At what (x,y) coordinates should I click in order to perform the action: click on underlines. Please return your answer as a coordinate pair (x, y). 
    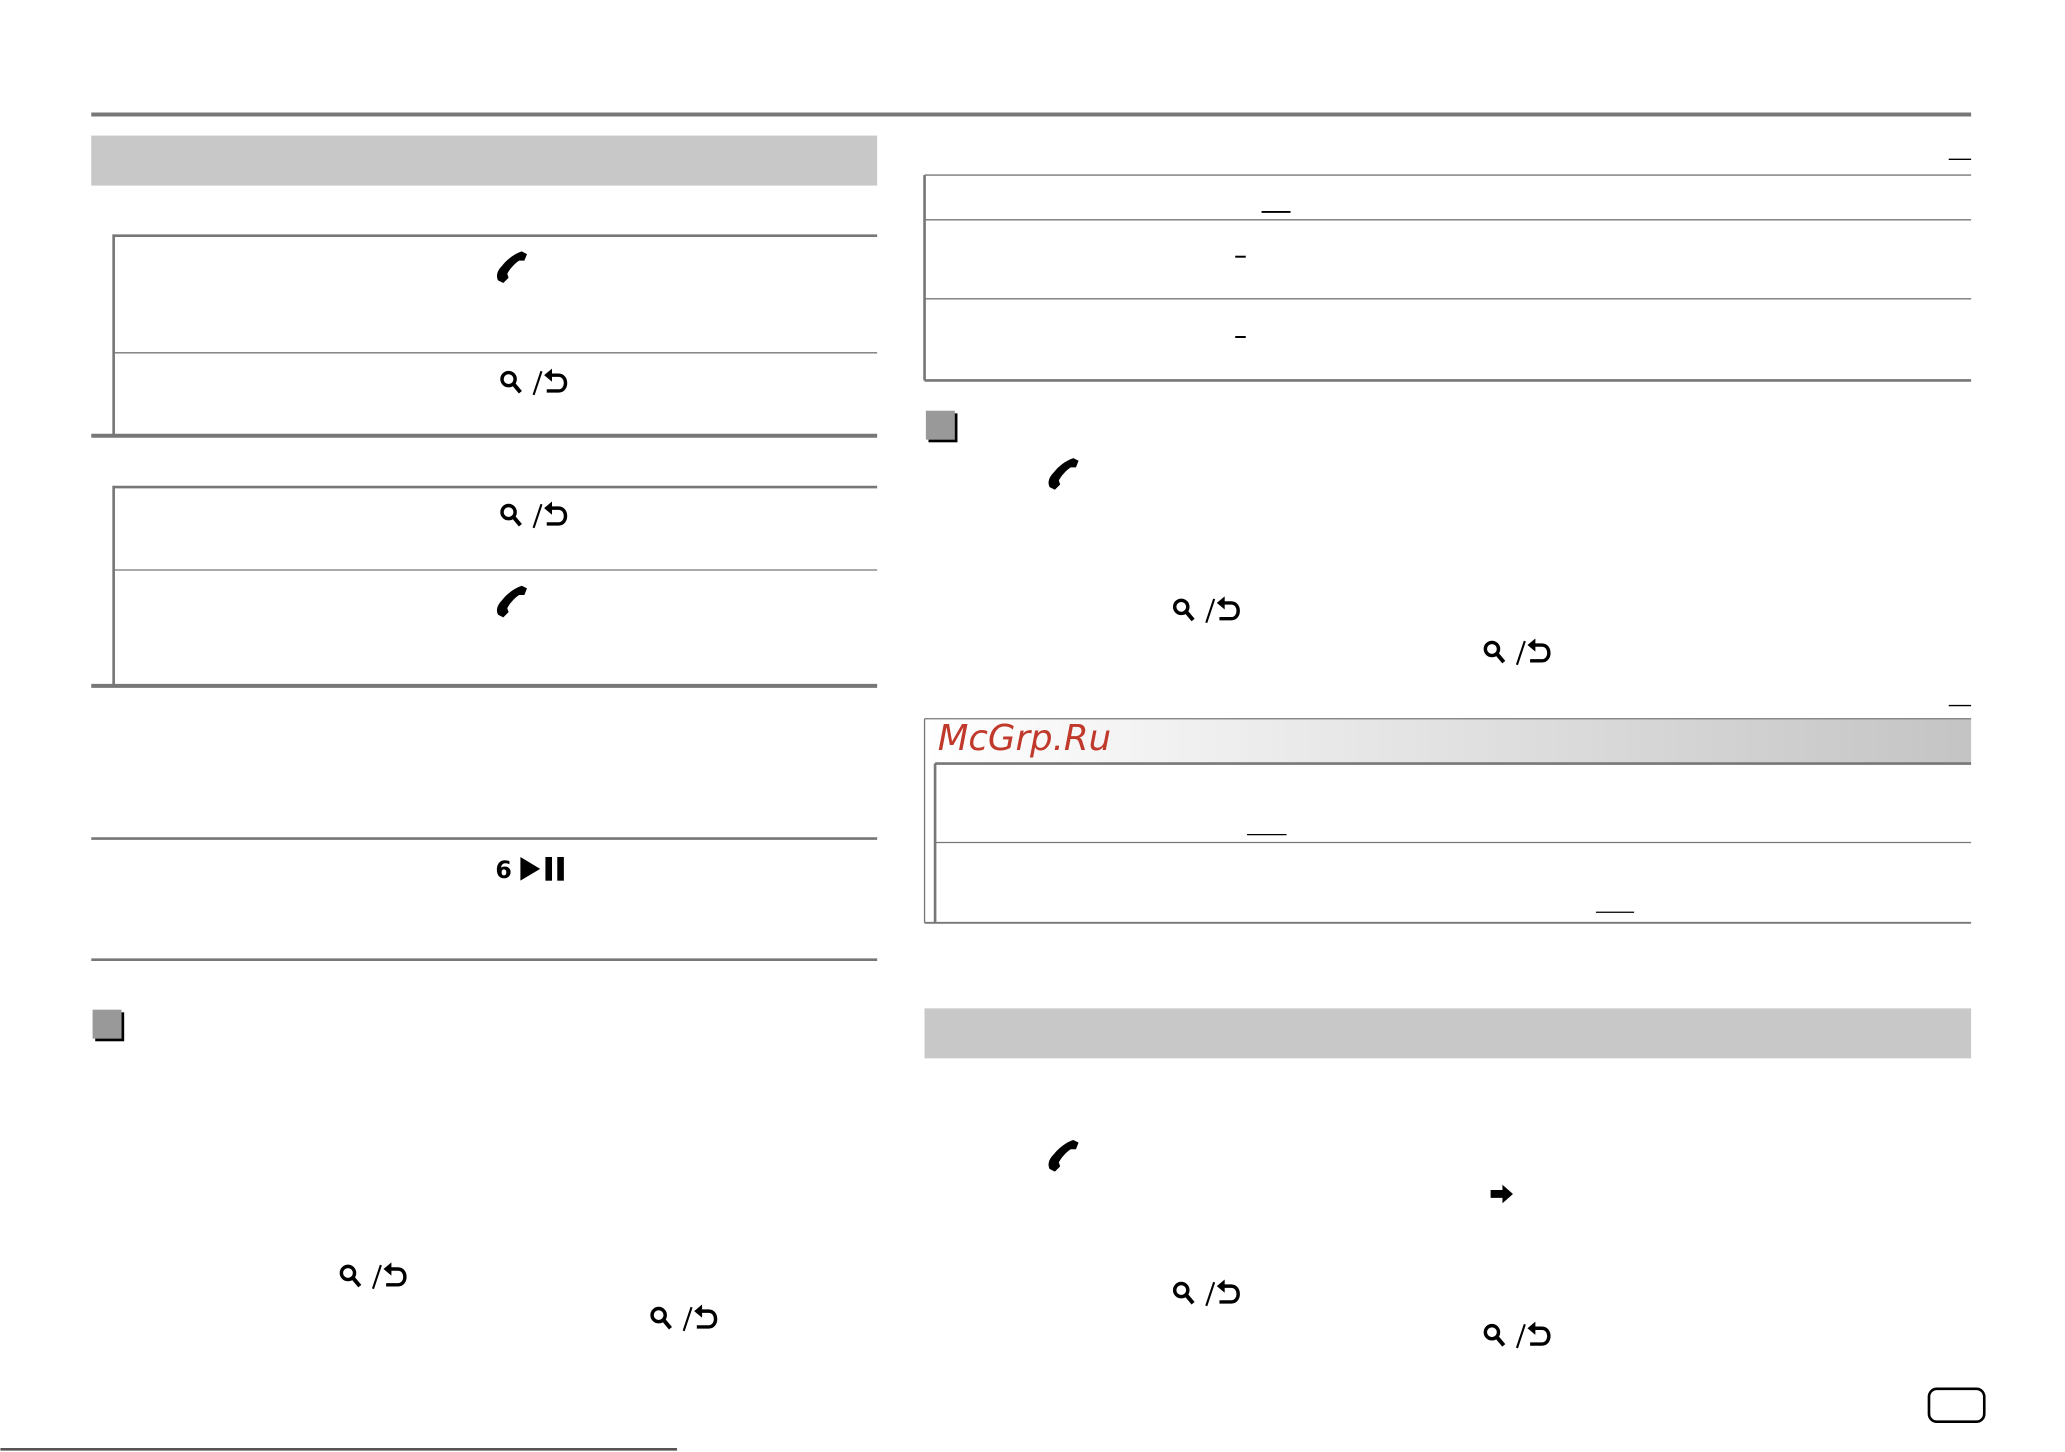
    Looking at the image, I should click on (1263, 274).